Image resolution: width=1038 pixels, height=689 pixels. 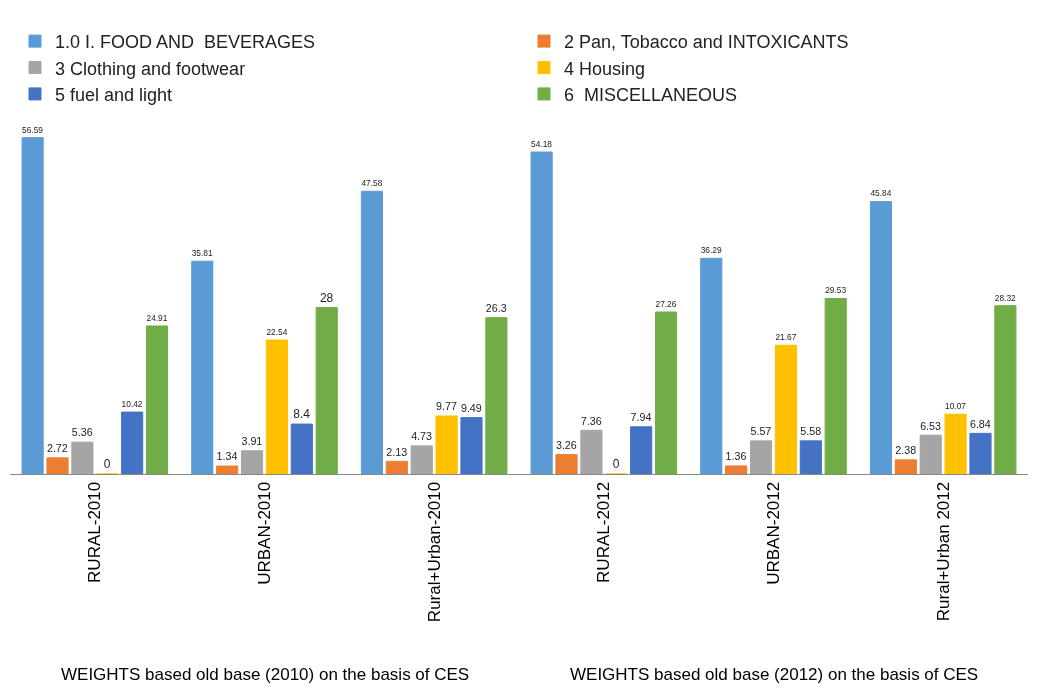 I want to click on data-label: 2.13, so click(x=397, y=451).